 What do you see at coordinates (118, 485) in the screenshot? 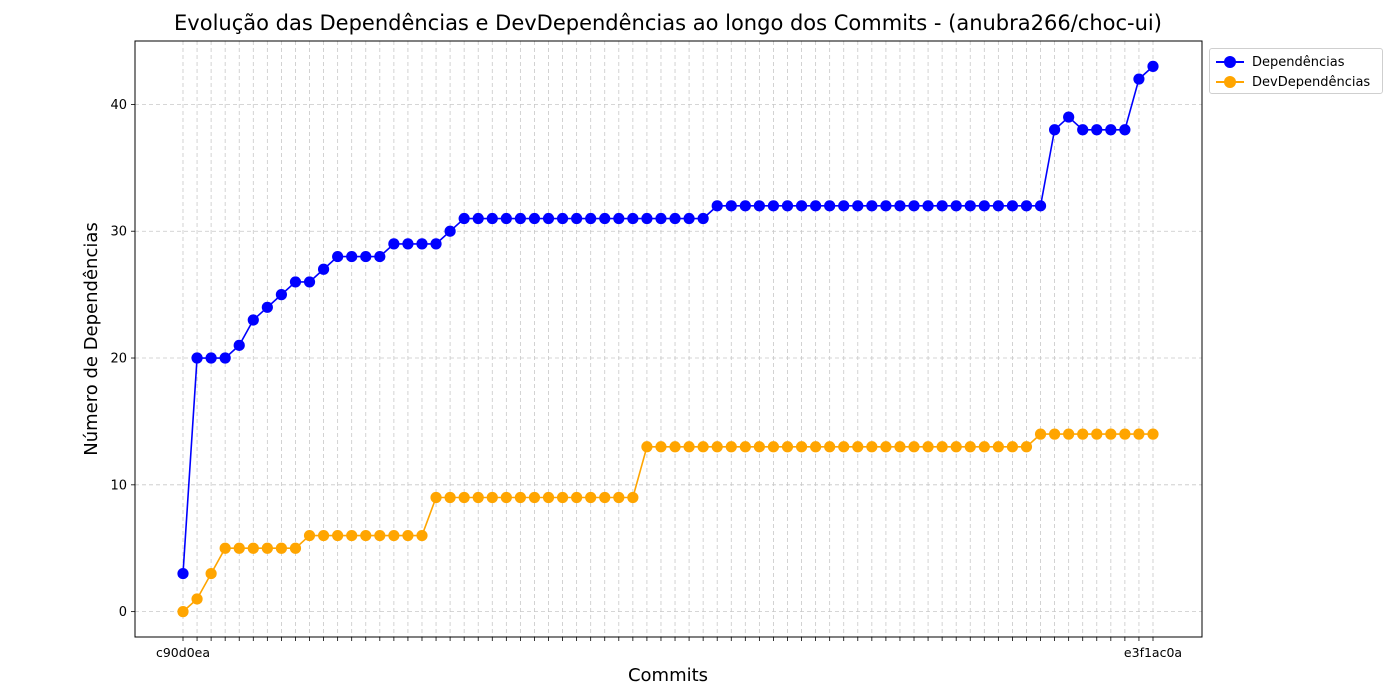
I see `y-tick-label: 10` at bounding box center [118, 485].